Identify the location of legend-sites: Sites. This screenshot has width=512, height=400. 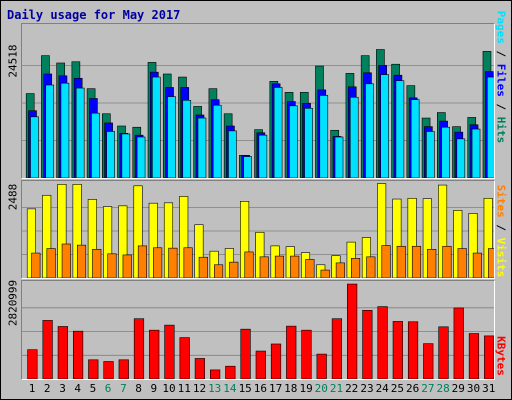
(501, 201).